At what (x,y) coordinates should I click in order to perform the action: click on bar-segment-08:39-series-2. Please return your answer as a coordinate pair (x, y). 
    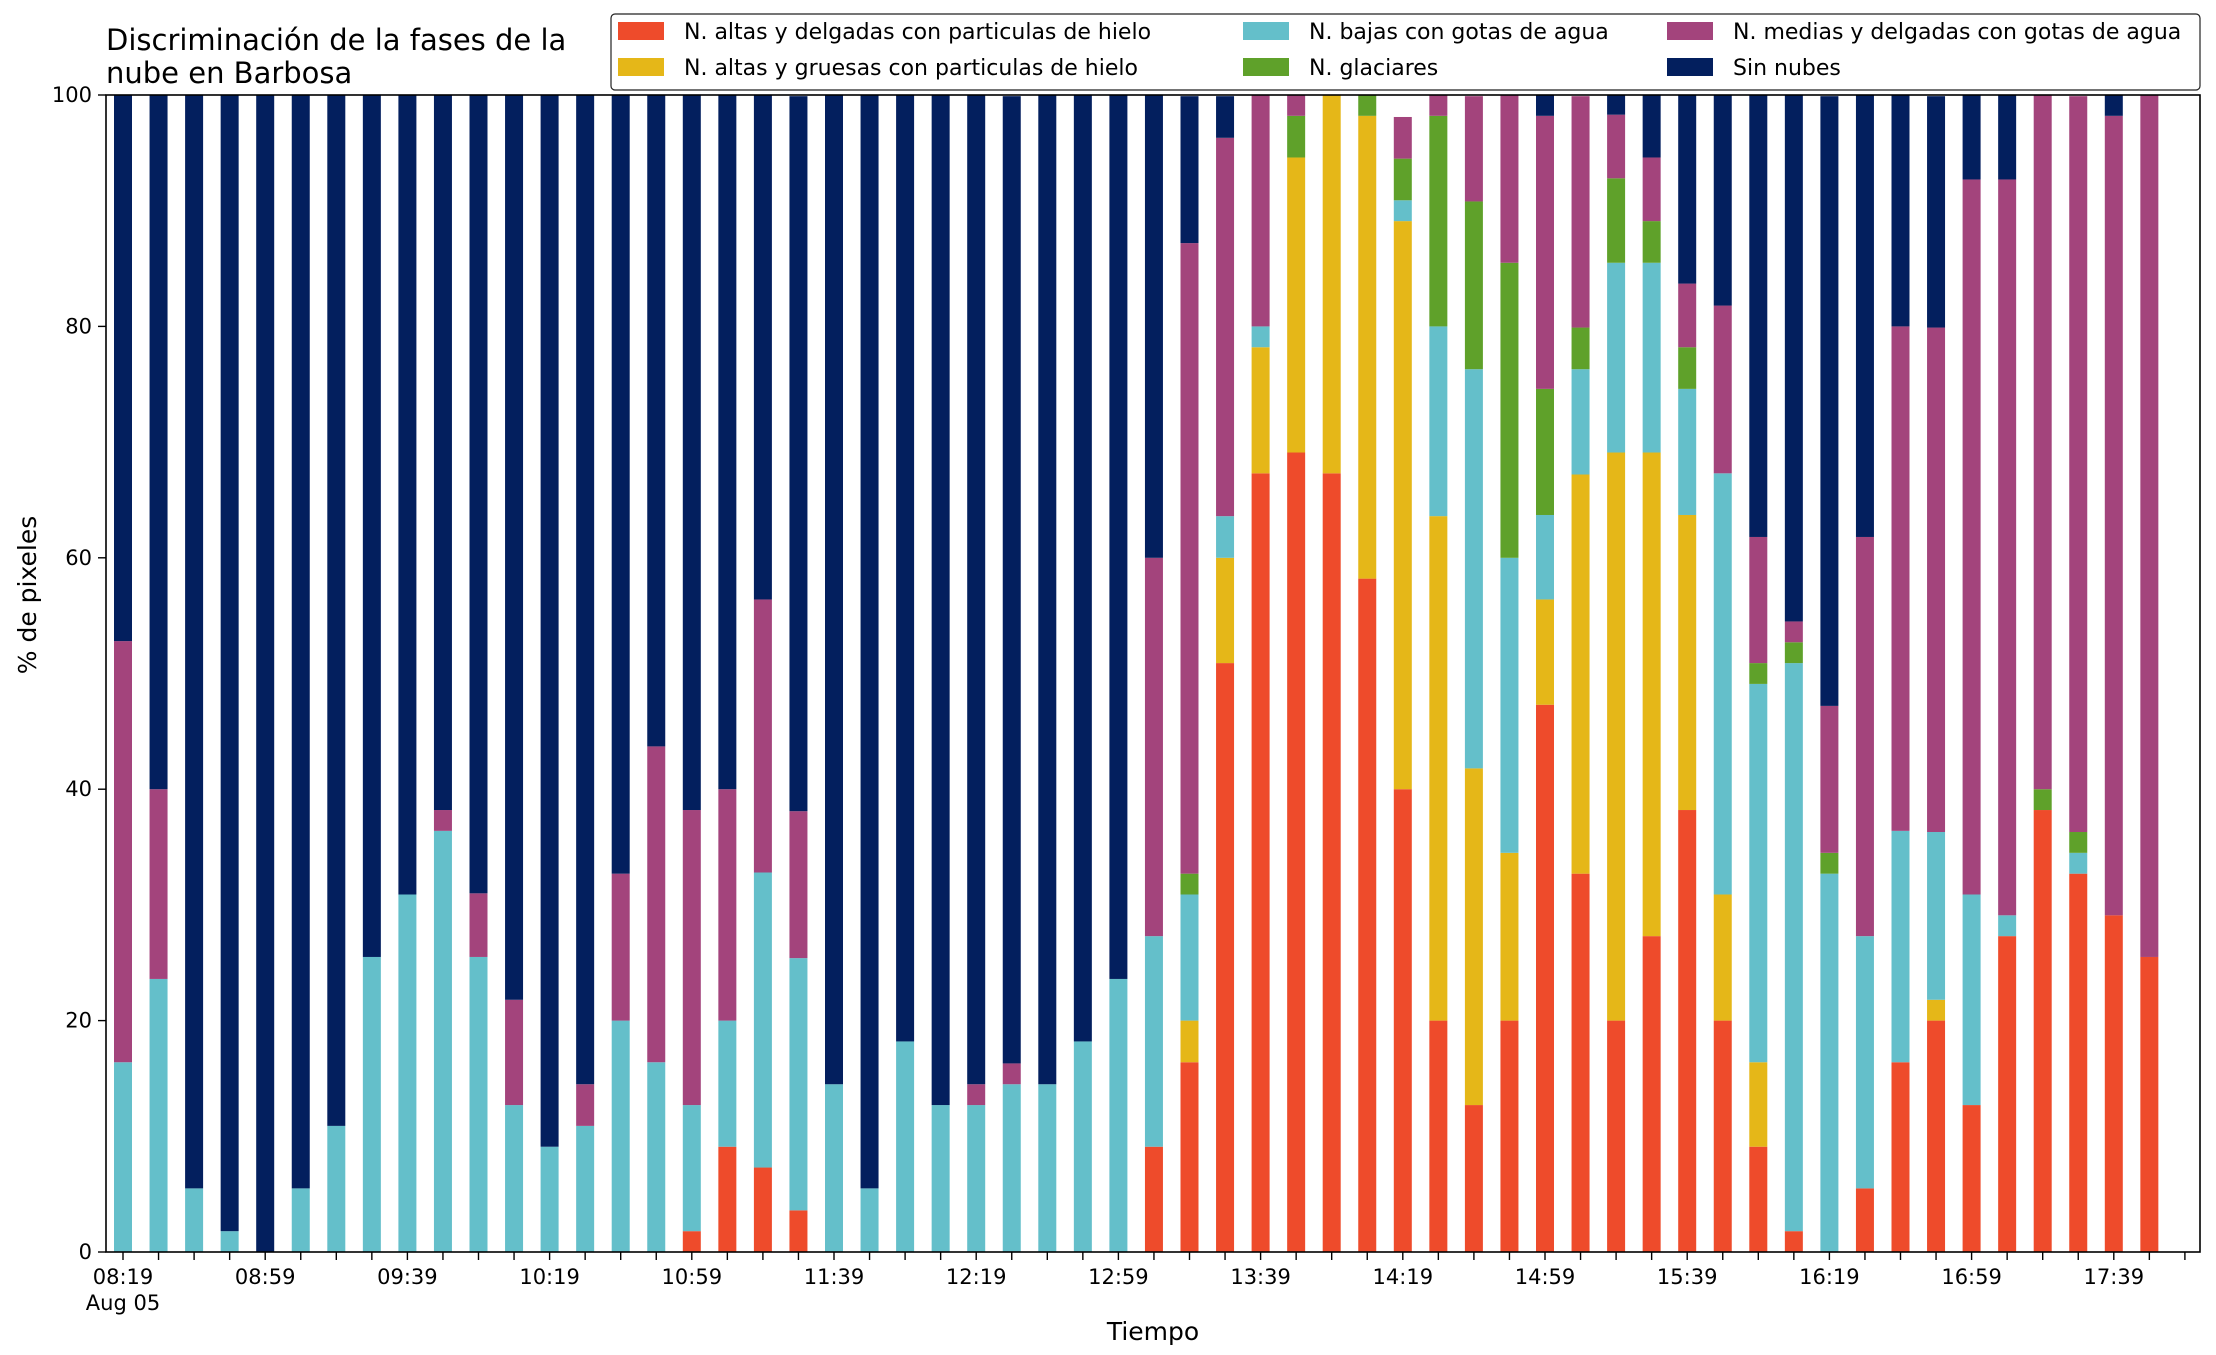
    Looking at the image, I should click on (194, 1220).